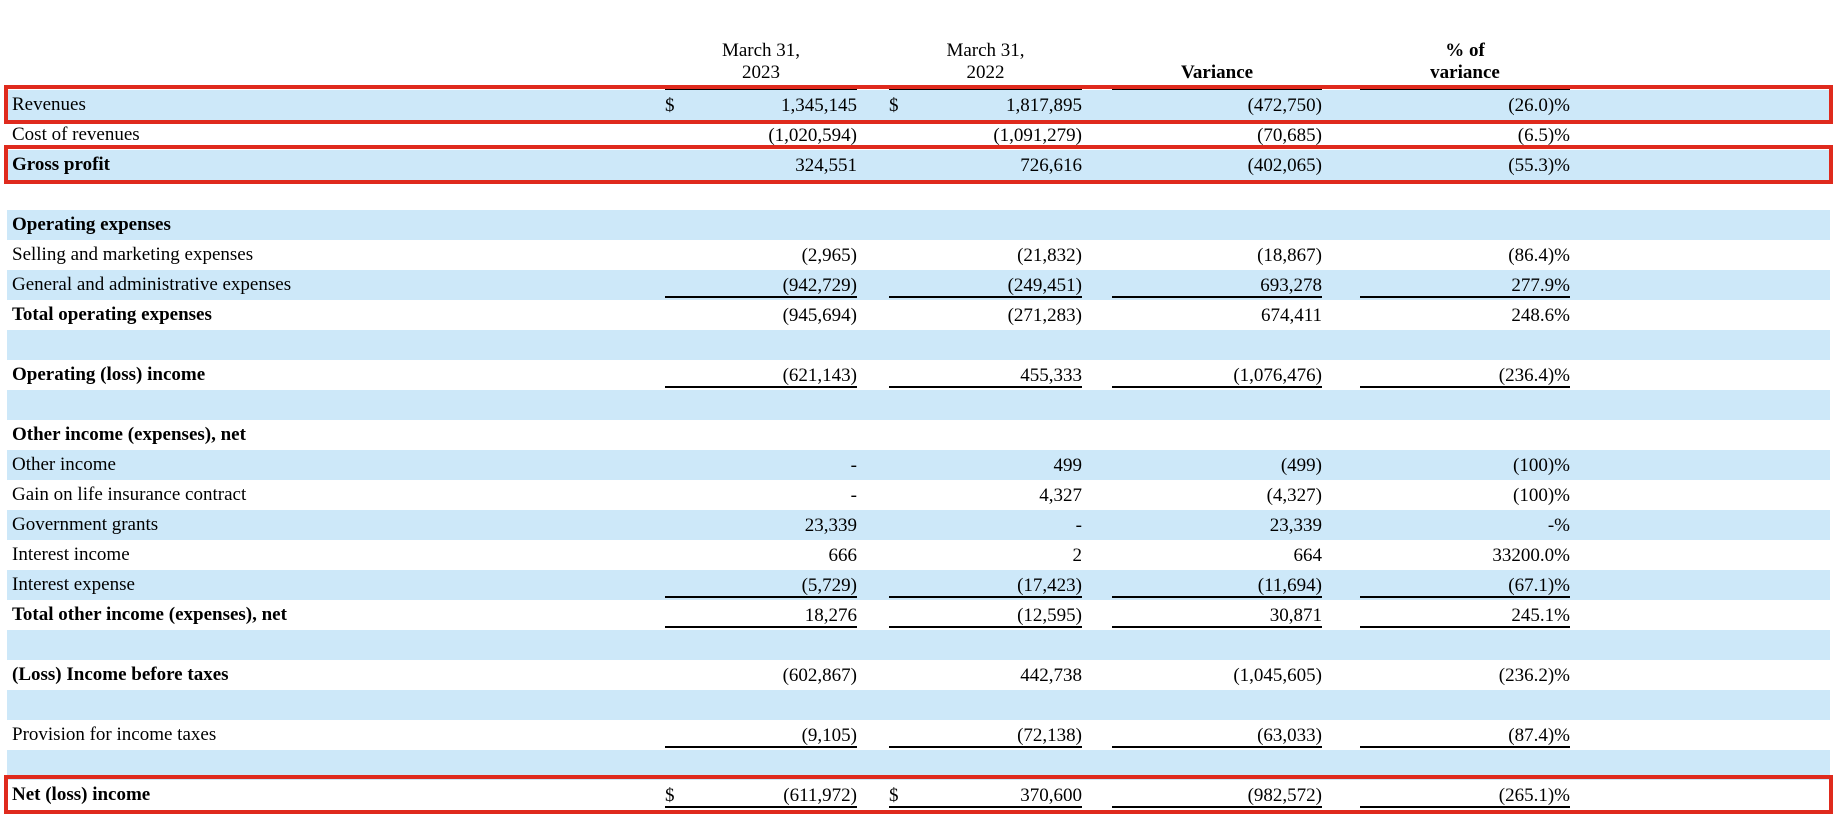  I want to click on row-label: Interest income, so click(71, 554).